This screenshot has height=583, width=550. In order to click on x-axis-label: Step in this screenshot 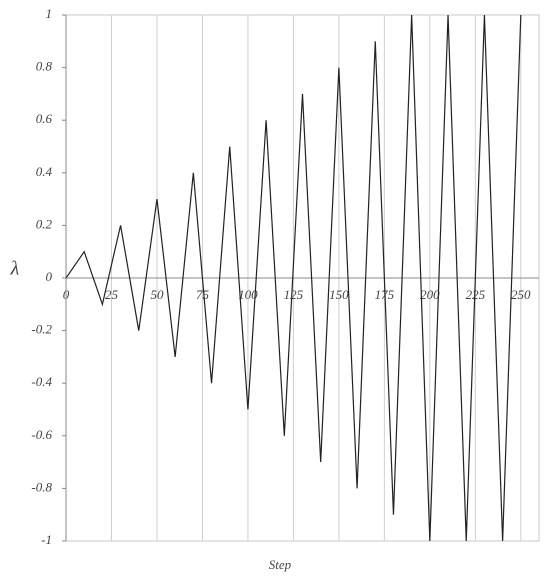, I will do `click(280, 564)`.